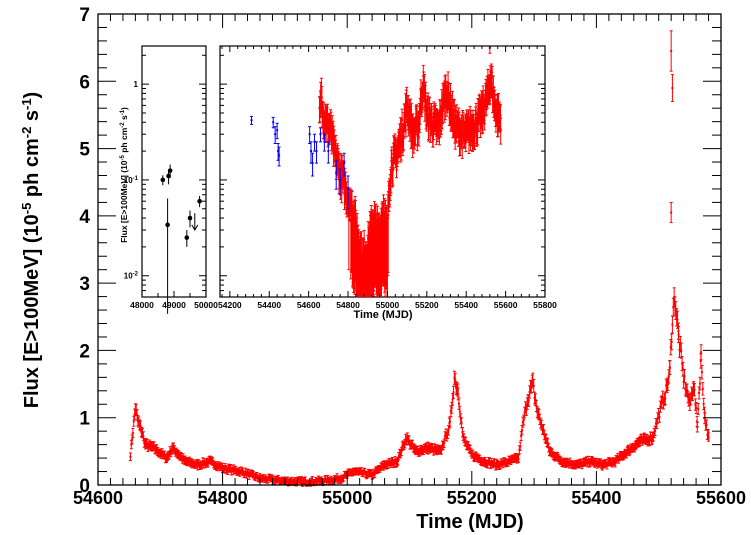 This screenshot has width=751, height=535. Describe the element at coordinates (84, 486) in the screenshot. I see `y-tick-label: 0` at that location.